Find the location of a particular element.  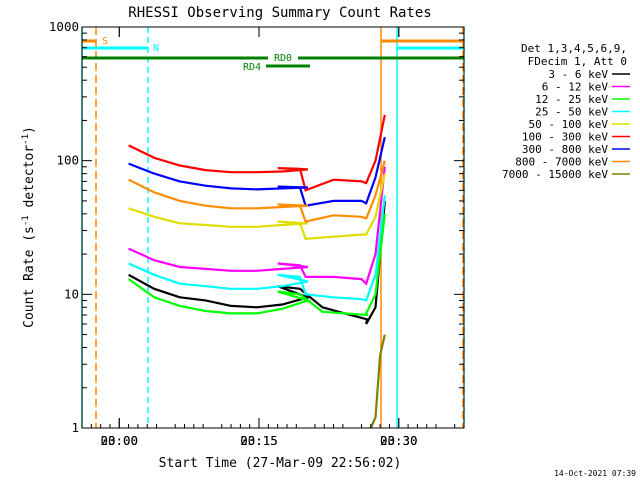

legend-label: 7000 - 15000 keV is located at coordinates (555, 174).